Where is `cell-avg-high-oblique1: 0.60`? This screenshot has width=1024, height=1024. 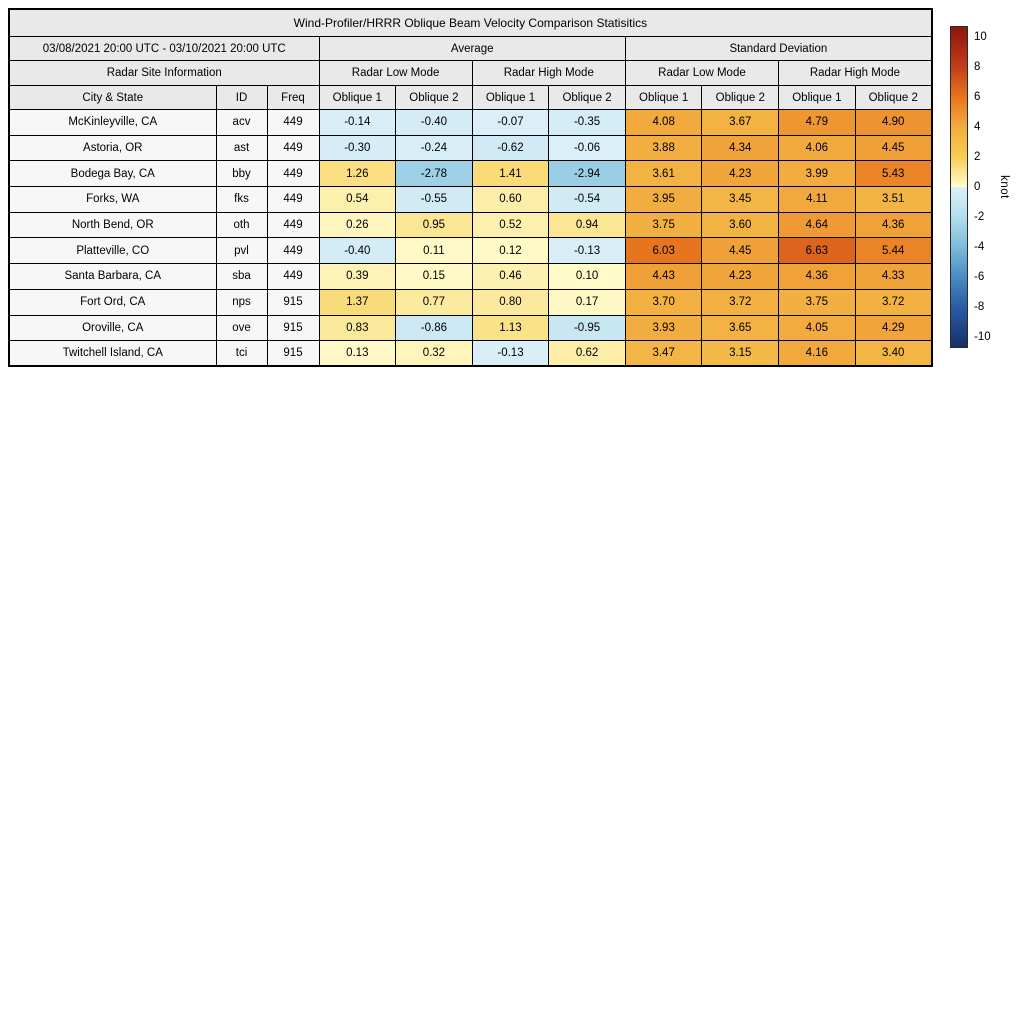
cell-avg-high-oblique1: 0.60 is located at coordinates (510, 199).